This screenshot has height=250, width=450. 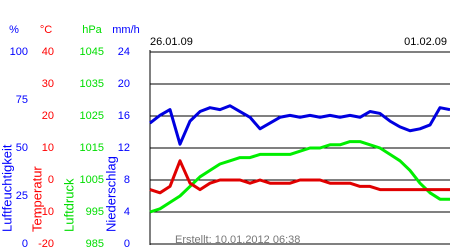 I want to click on footer: Erstellt: 10.01.2012 06:38, so click(x=237, y=240).